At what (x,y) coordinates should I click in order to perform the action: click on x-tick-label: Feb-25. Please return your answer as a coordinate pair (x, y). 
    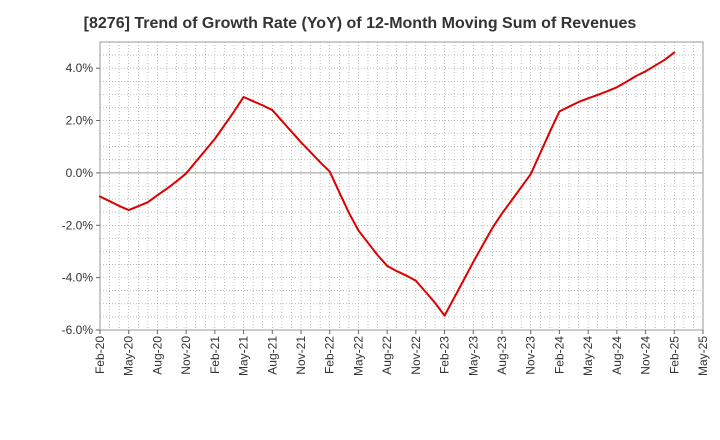
    Looking at the image, I should click on (674, 355).